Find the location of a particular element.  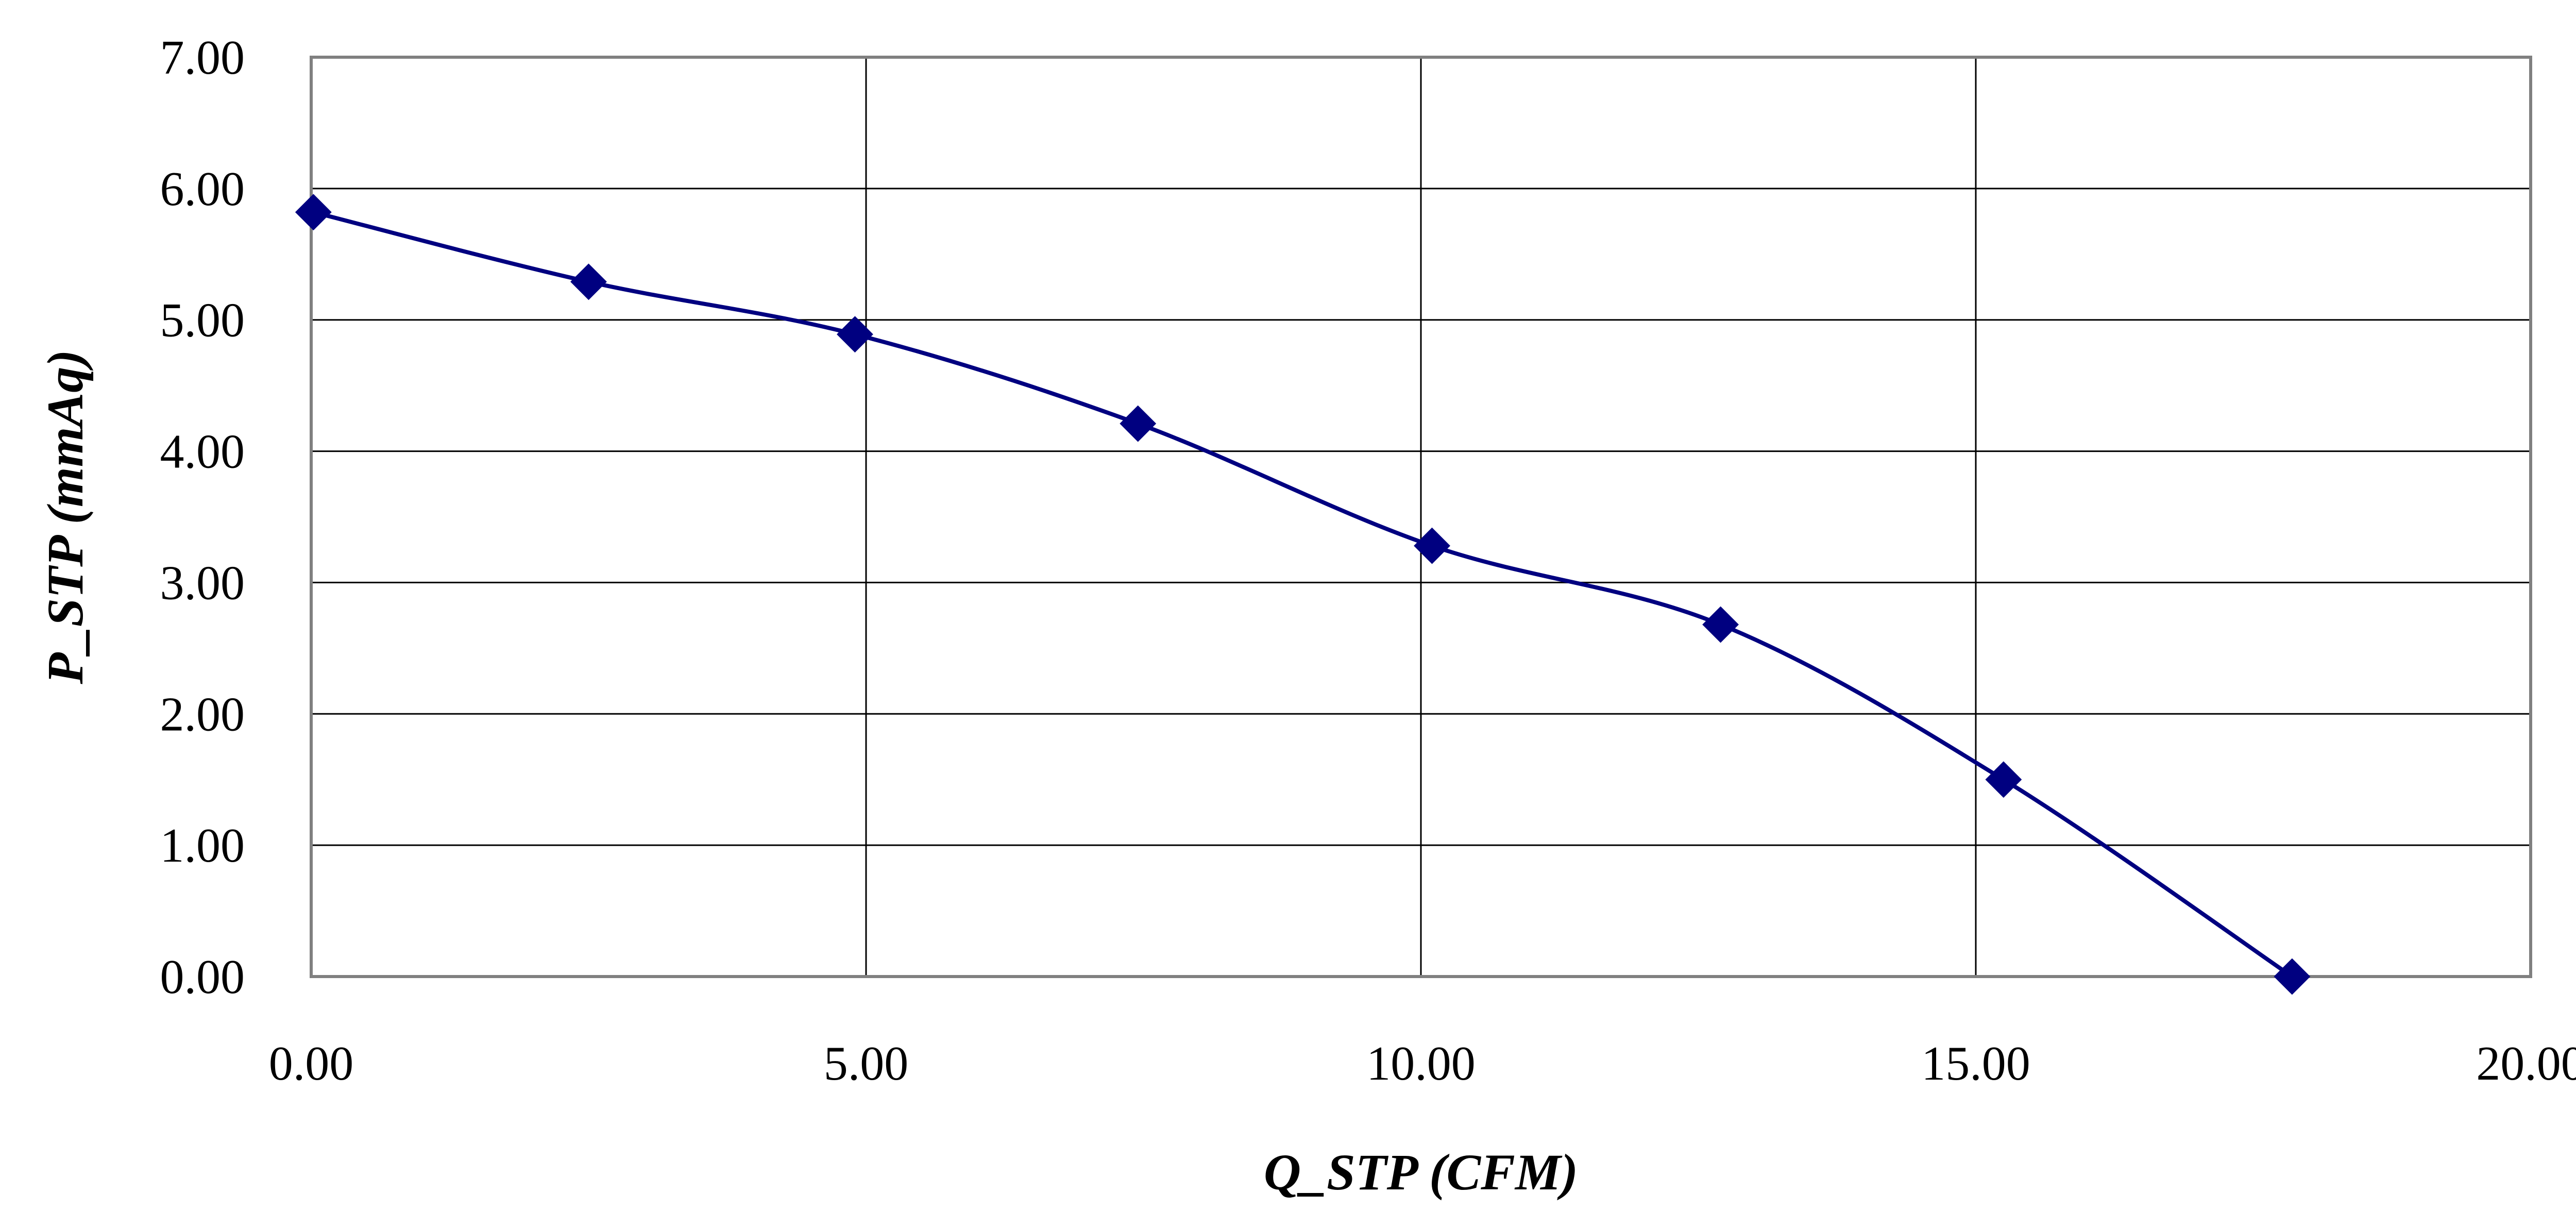

y-tick-label: 4.00 is located at coordinates (202, 452).